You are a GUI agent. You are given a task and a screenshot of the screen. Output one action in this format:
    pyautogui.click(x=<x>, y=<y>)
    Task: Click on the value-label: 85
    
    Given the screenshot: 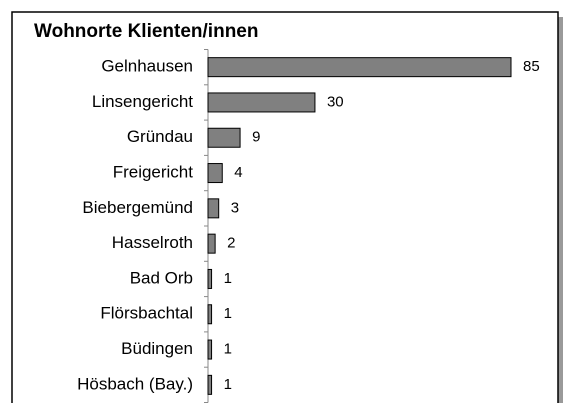 What is the action you would take?
    pyautogui.click(x=531, y=66)
    